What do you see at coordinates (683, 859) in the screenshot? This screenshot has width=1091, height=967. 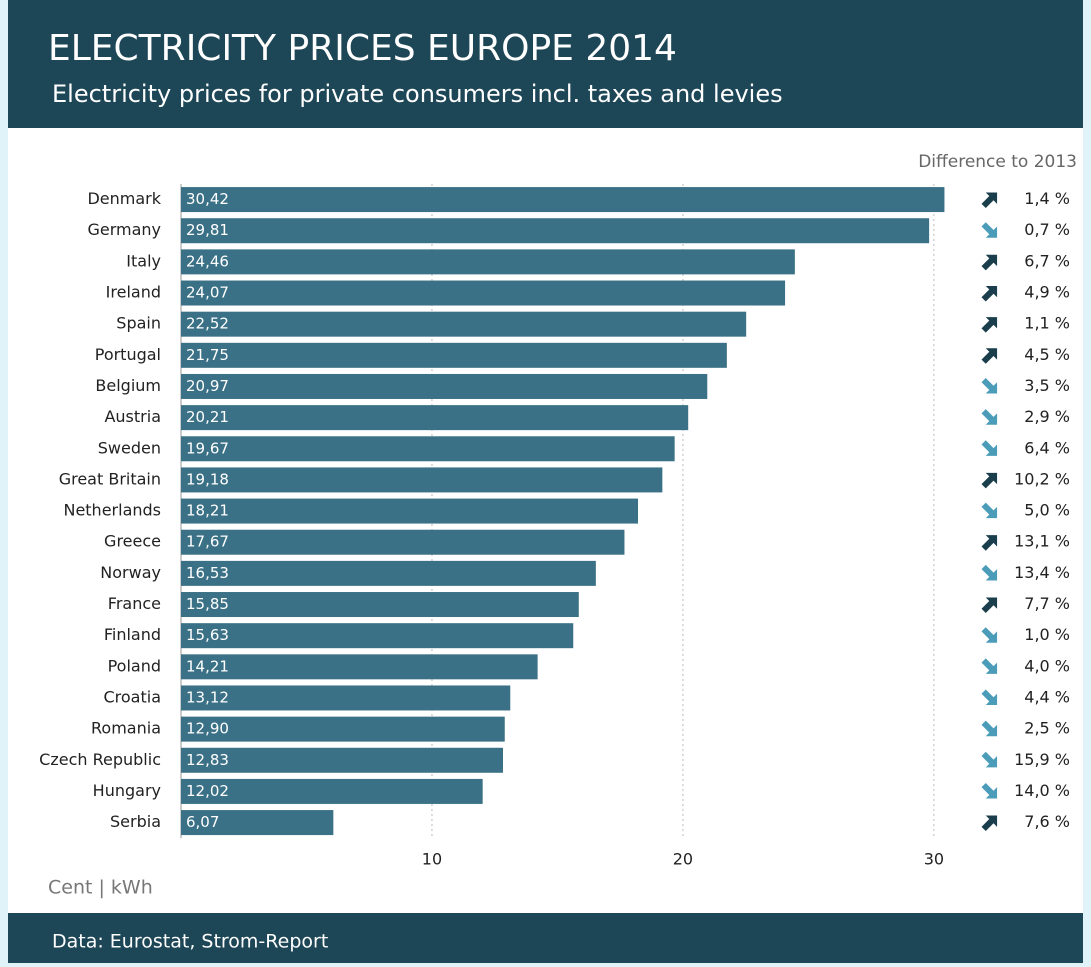 I see `x-tick-label: 20` at bounding box center [683, 859].